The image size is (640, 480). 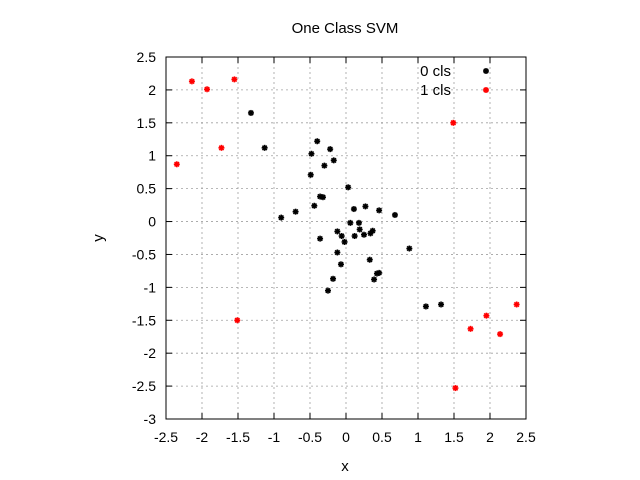 I want to click on x-tick-label: 1, so click(x=418, y=437).